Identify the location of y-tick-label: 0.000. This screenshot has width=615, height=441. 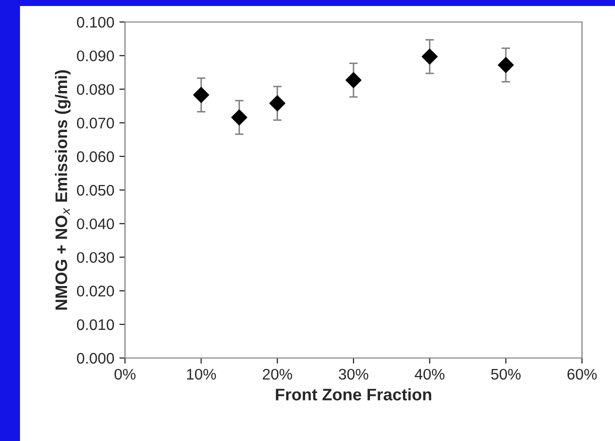
(95, 358).